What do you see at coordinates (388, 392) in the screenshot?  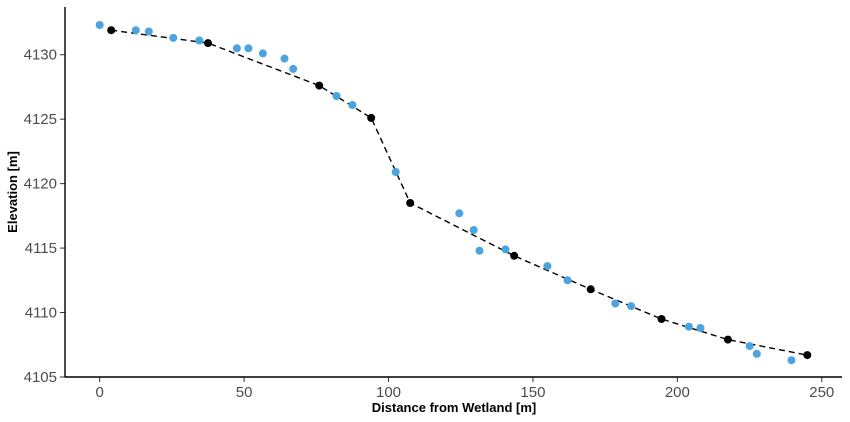 I see `x-tick-label: 100` at bounding box center [388, 392].